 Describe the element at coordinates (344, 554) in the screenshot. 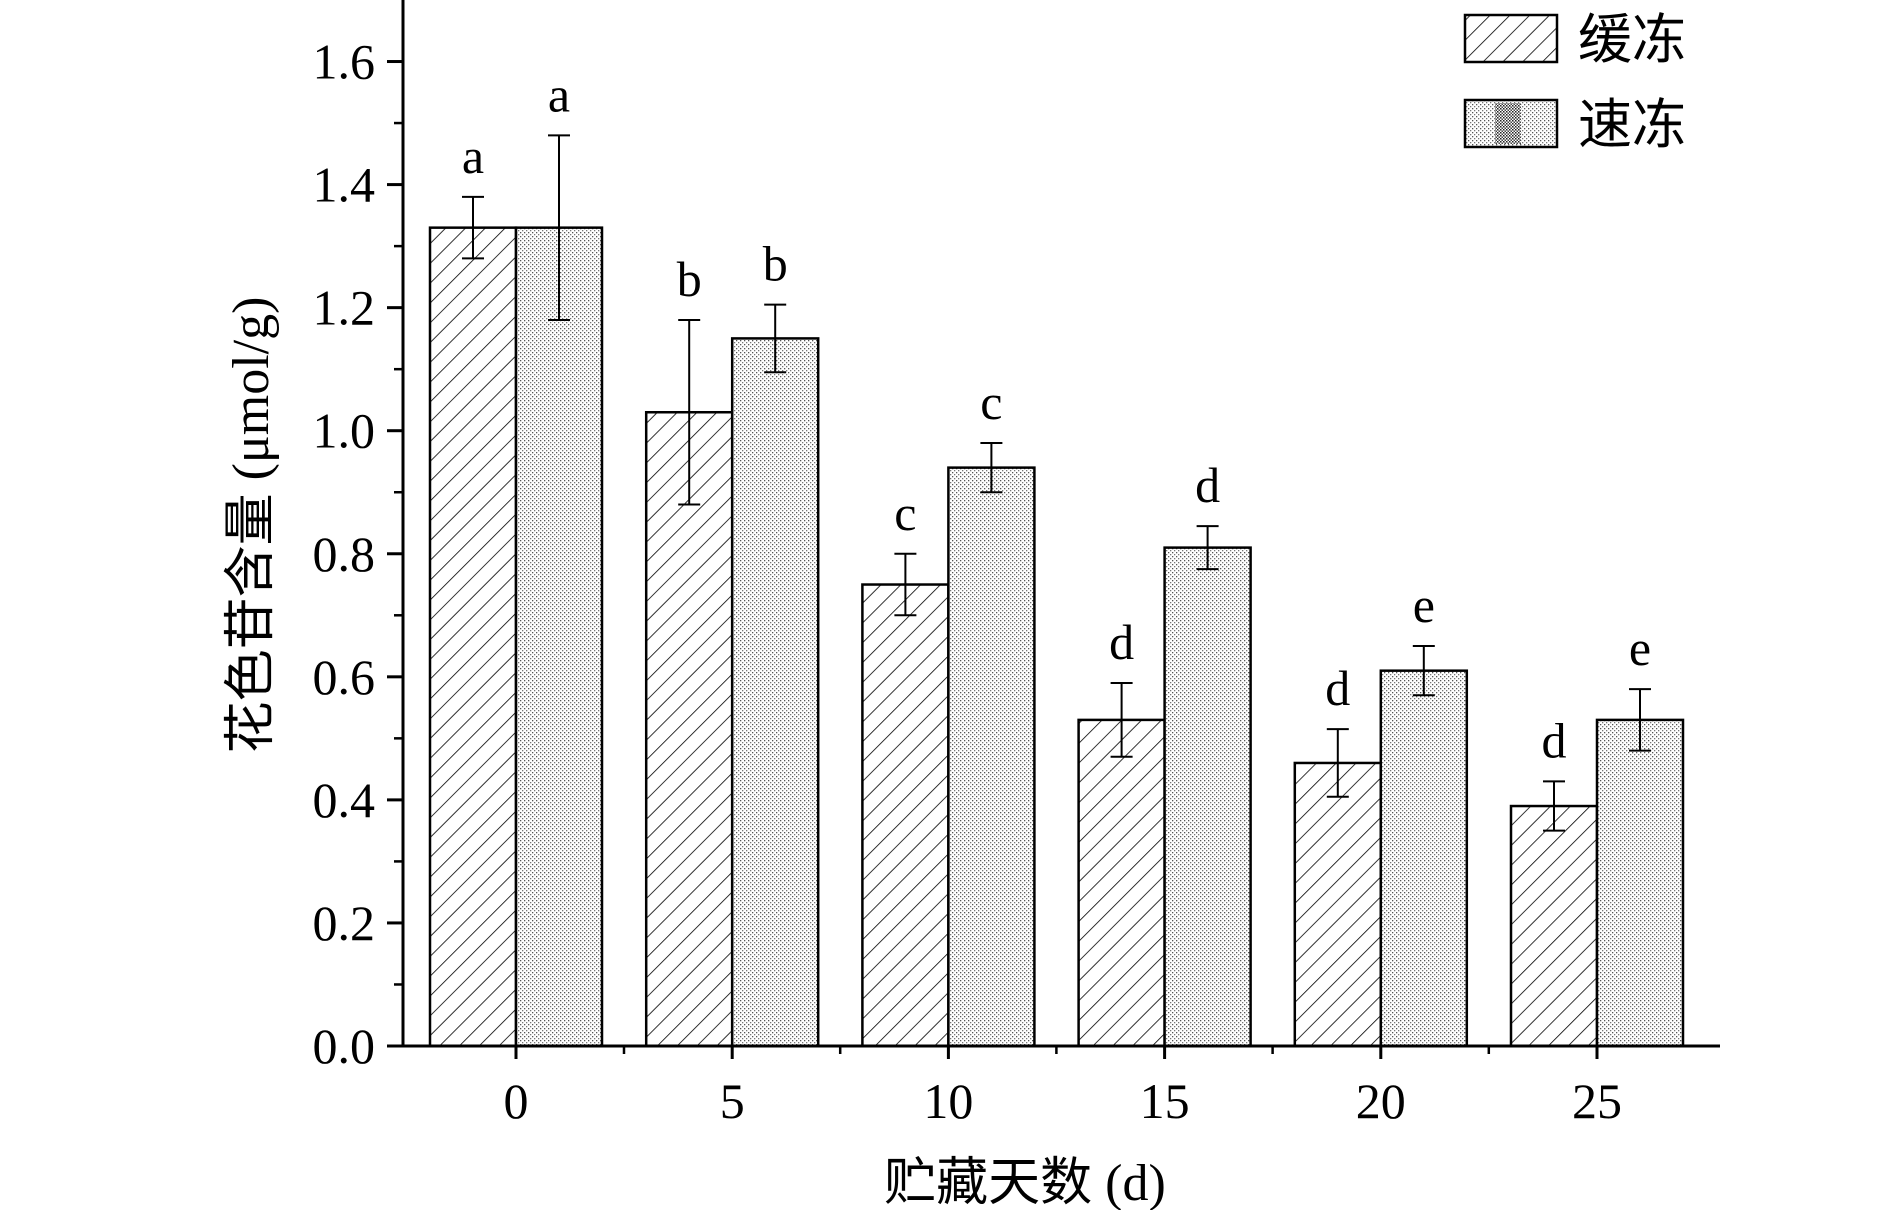

I see `y-tick-label: 0.8` at that location.